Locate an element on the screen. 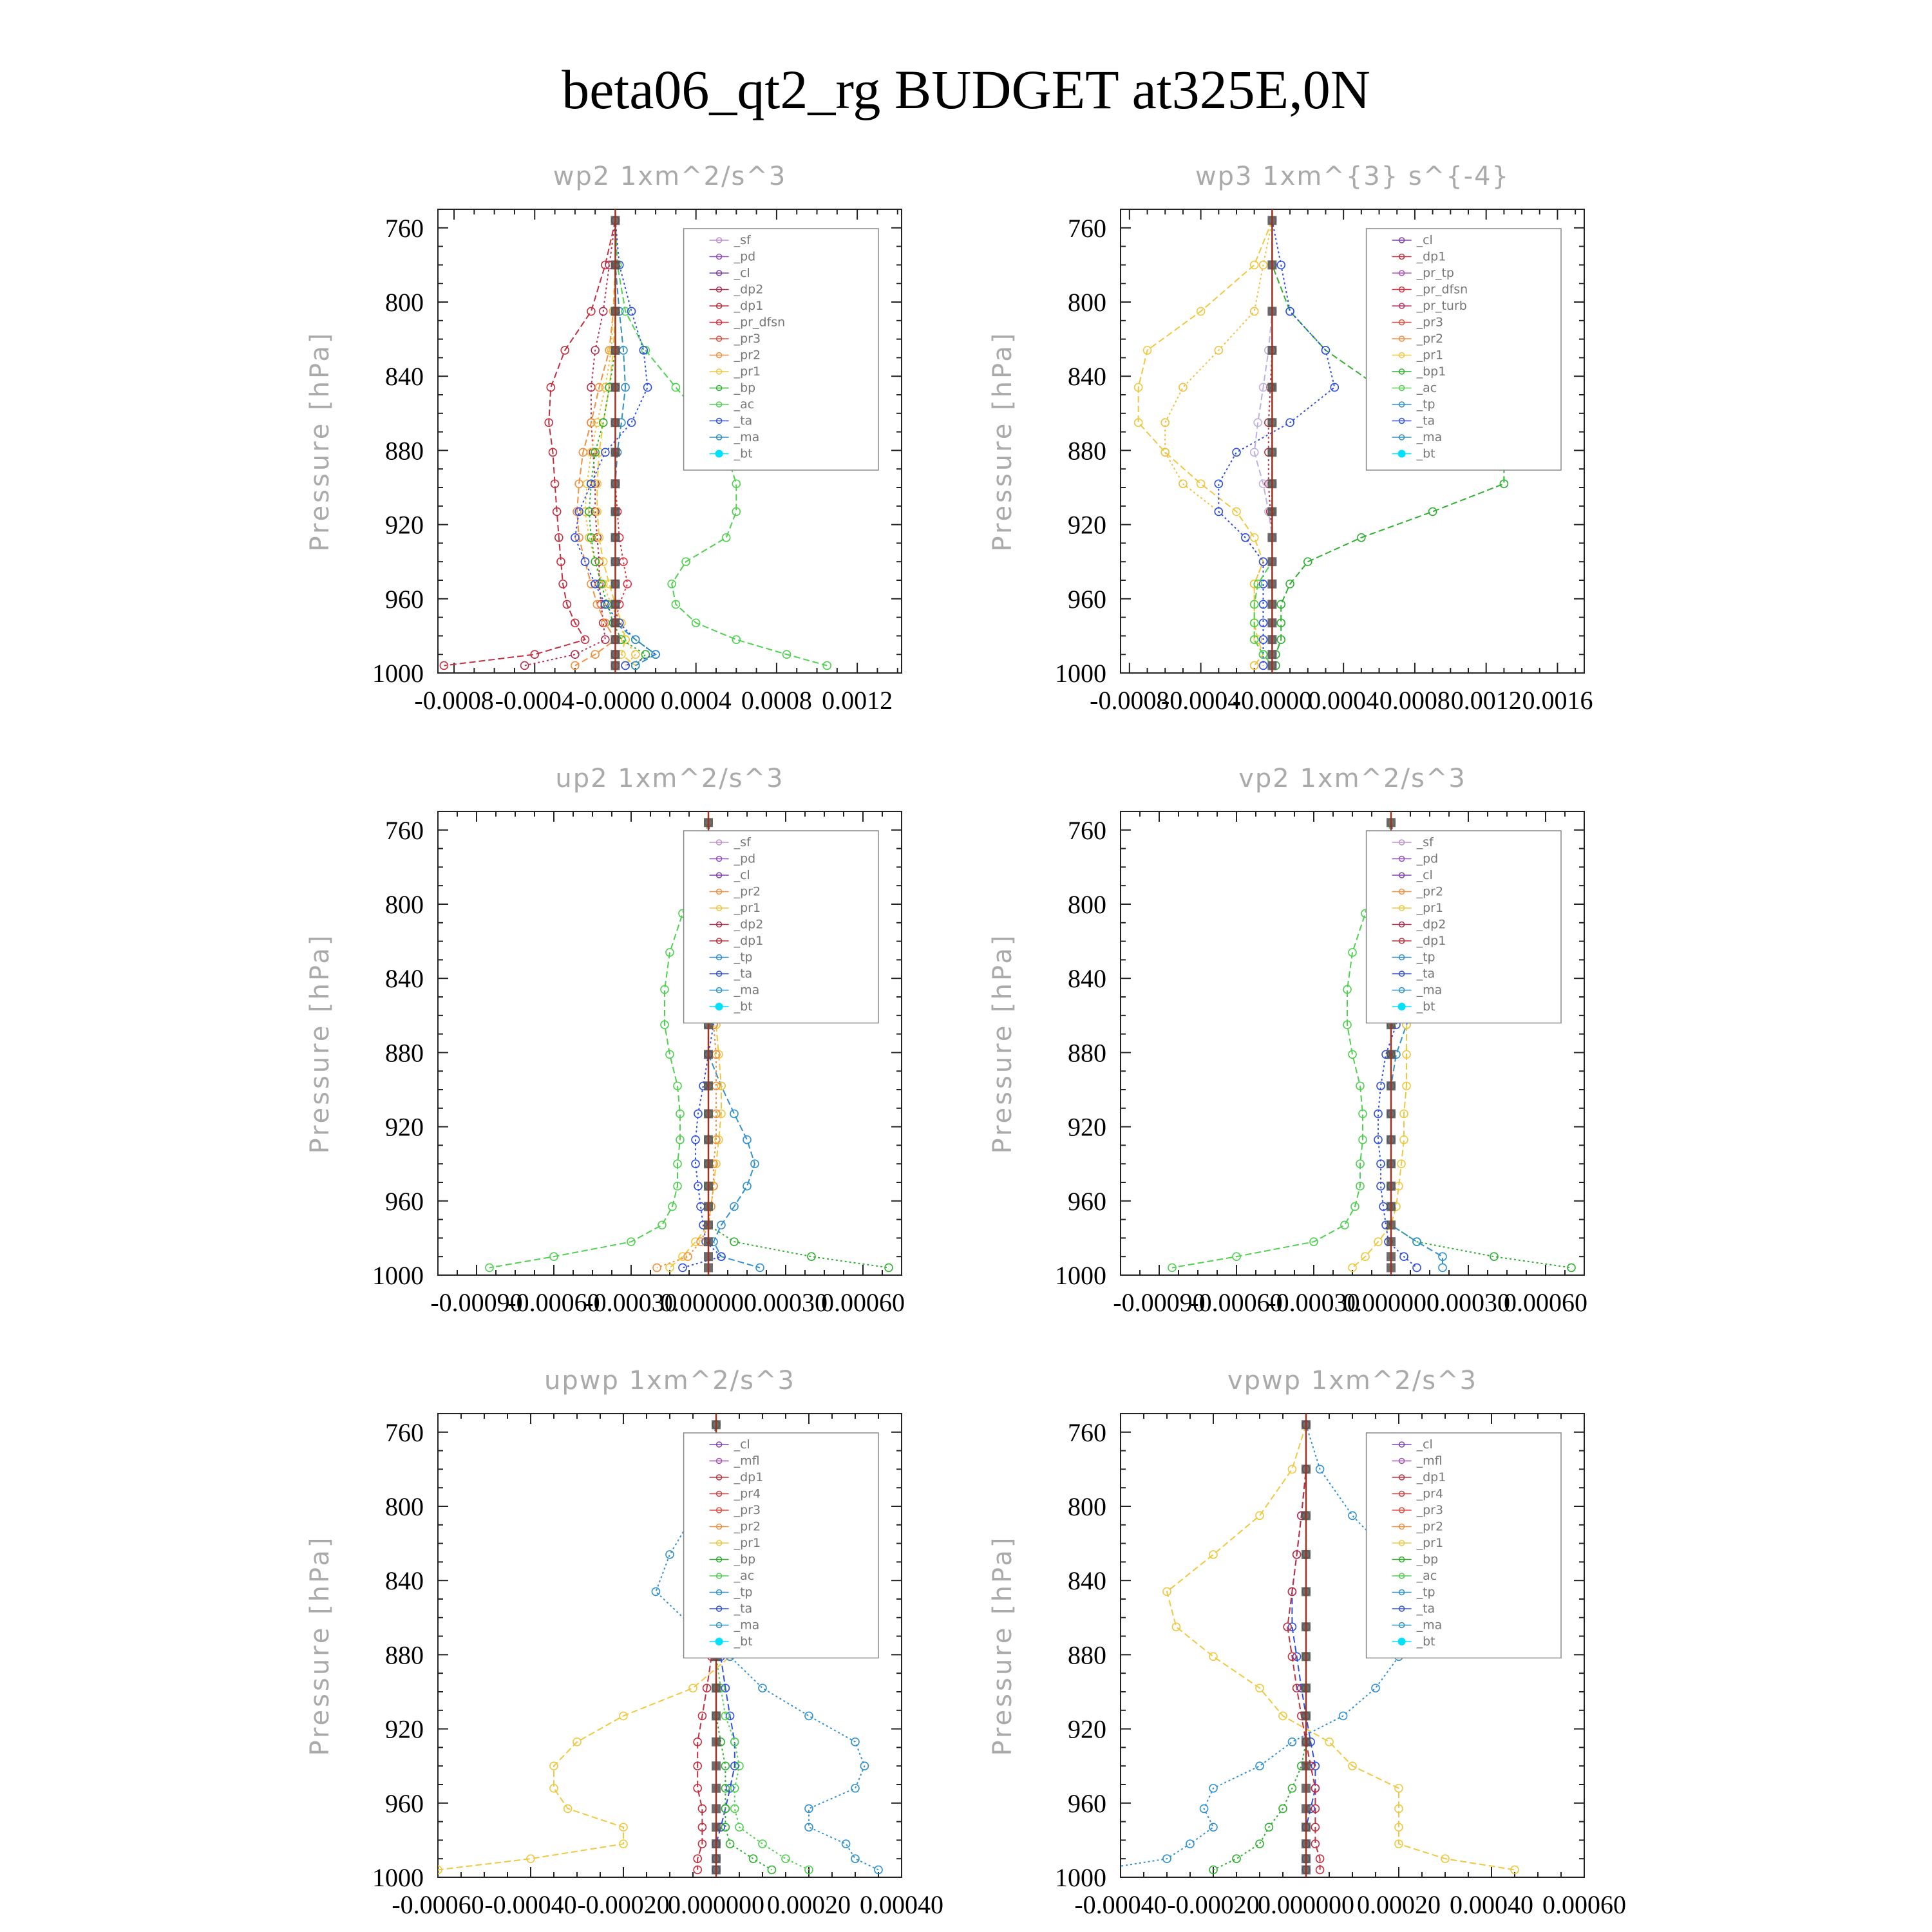 The image size is (1932, 1932). legend-item: _mfl is located at coordinates (734, 1461).